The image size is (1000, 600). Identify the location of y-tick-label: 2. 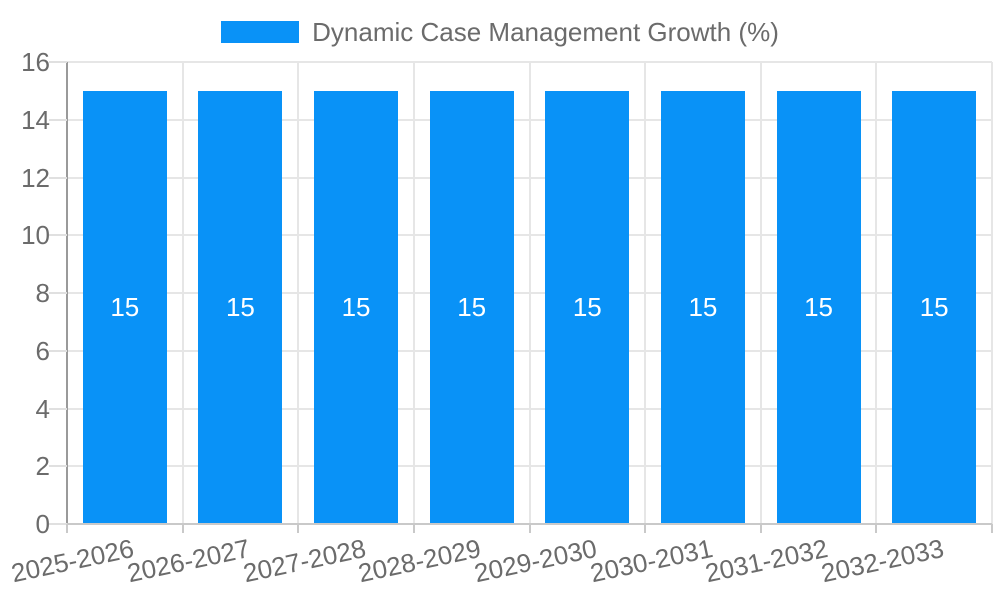
(42, 466).